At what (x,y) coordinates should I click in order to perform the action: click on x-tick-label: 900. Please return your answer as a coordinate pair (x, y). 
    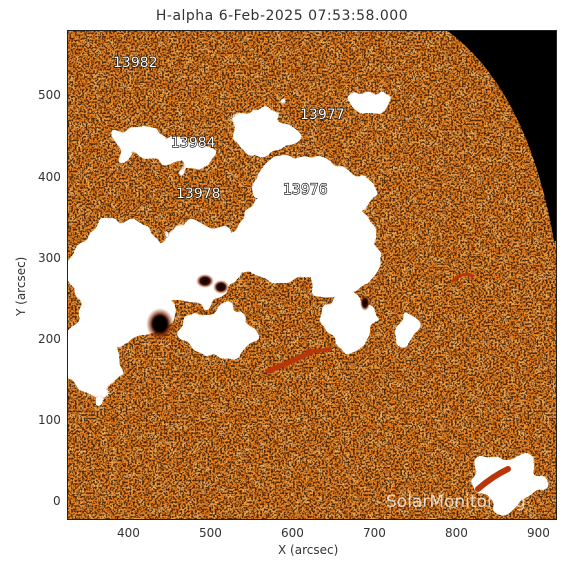
    Looking at the image, I should click on (538, 533).